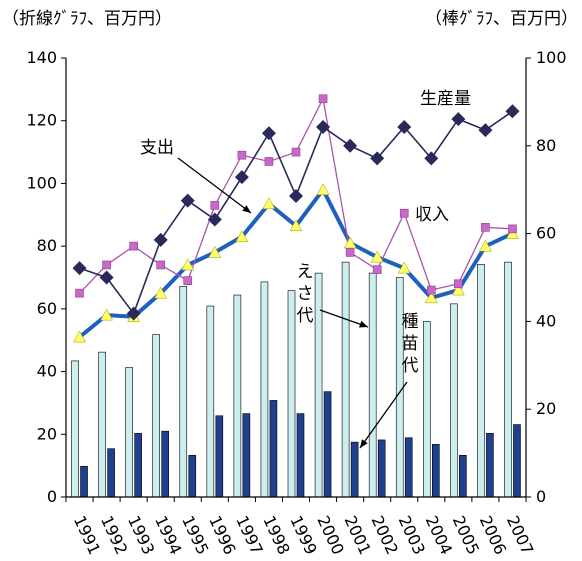 The height and width of the screenshot is (561, 582). What do you see at coordinates (215, 205) in the screenshot?
I see `income-point-1996` at bounding box center [215, 205].